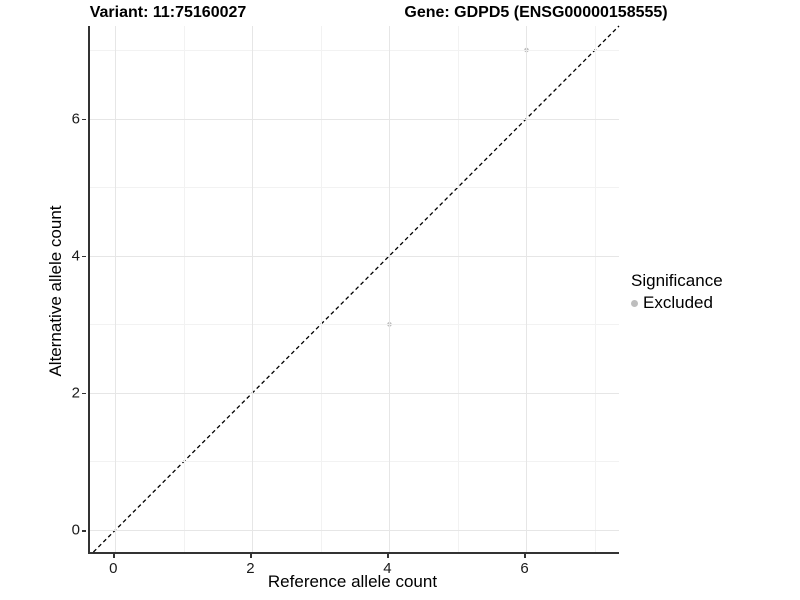  Describe the element at coordinates (524, 568) in the screenshot. I see `x-tick-label: 6` at that location.